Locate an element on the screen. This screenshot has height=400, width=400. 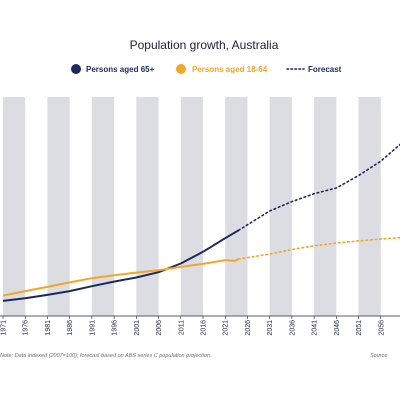
x-tick-label: 2001 is located at coordinates (137, 328).